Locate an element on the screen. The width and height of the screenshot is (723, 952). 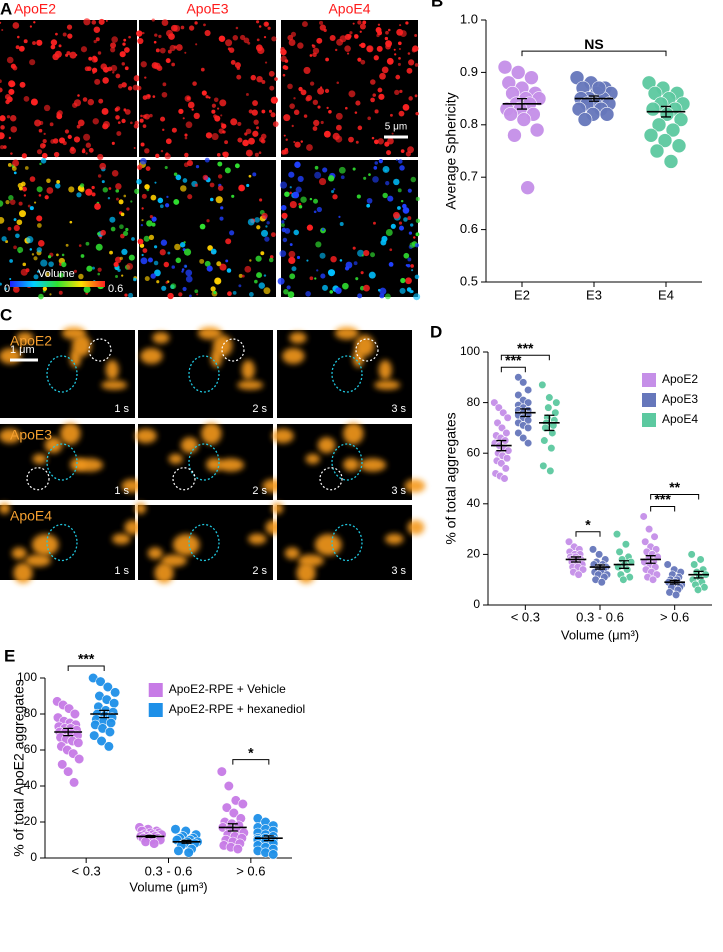
scale-bar-label: 5 μm is located at coordinates (396, 127).